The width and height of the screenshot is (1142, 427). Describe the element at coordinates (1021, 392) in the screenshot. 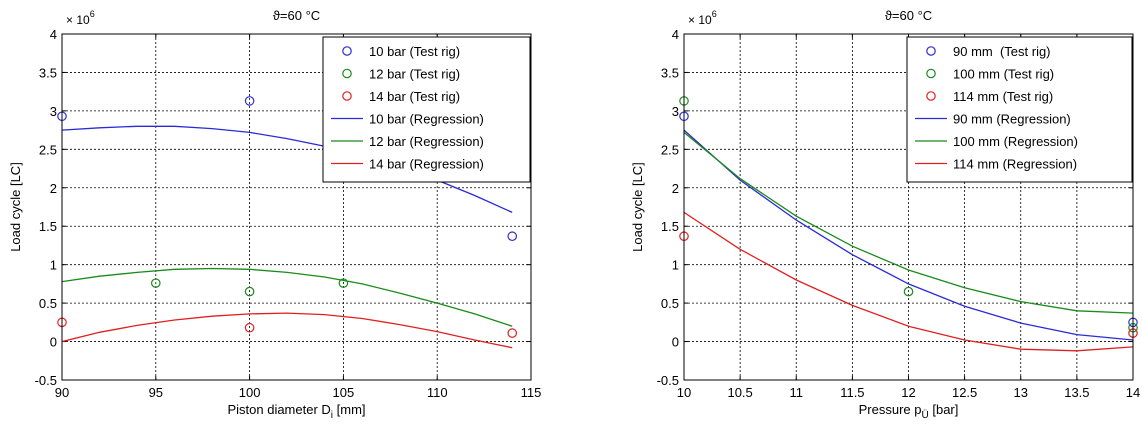

I see `x-tick-label: 13` at that location.